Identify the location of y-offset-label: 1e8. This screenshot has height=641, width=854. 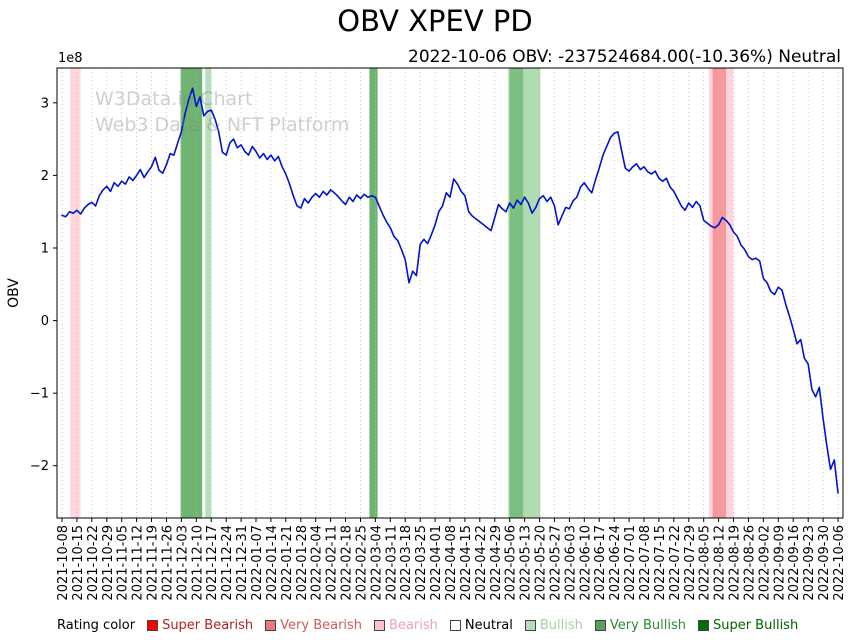
(70, 58).